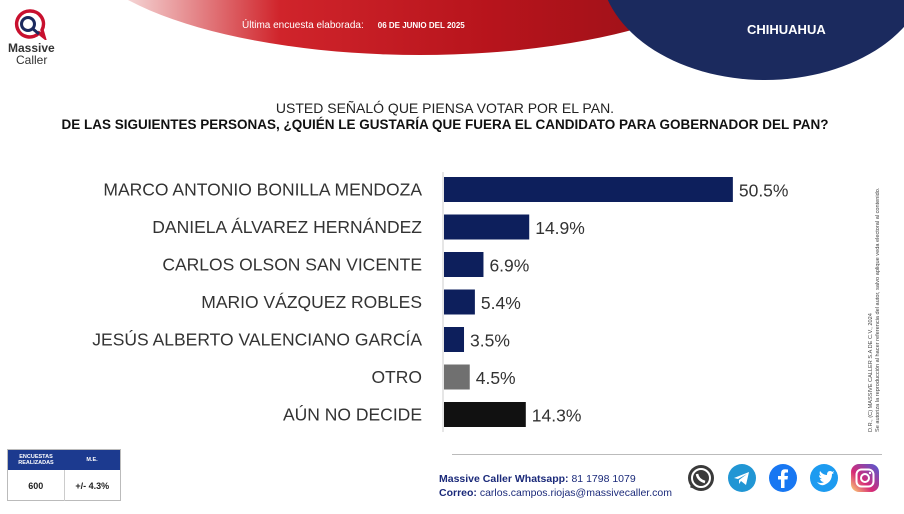 The width and height of the screenshot is (904, 514). What do you see at coordinates (490, 341) in the screenshot?
I see `value-label: 3.5%` at bounding box center [490, 341].